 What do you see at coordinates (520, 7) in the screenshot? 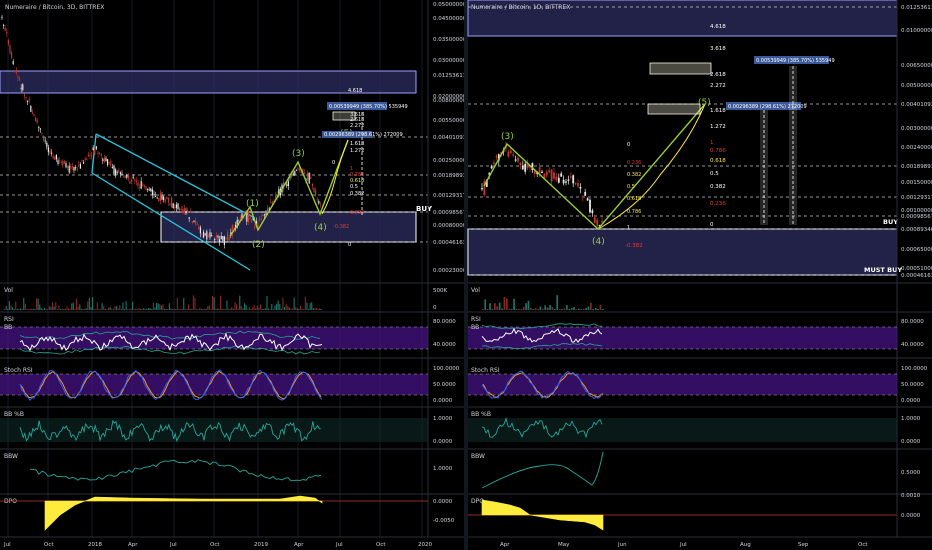
I see `right-symbol-title: Numeraire / Bitcoin, 1D, BITTREX` at bounding box center [520, 7].